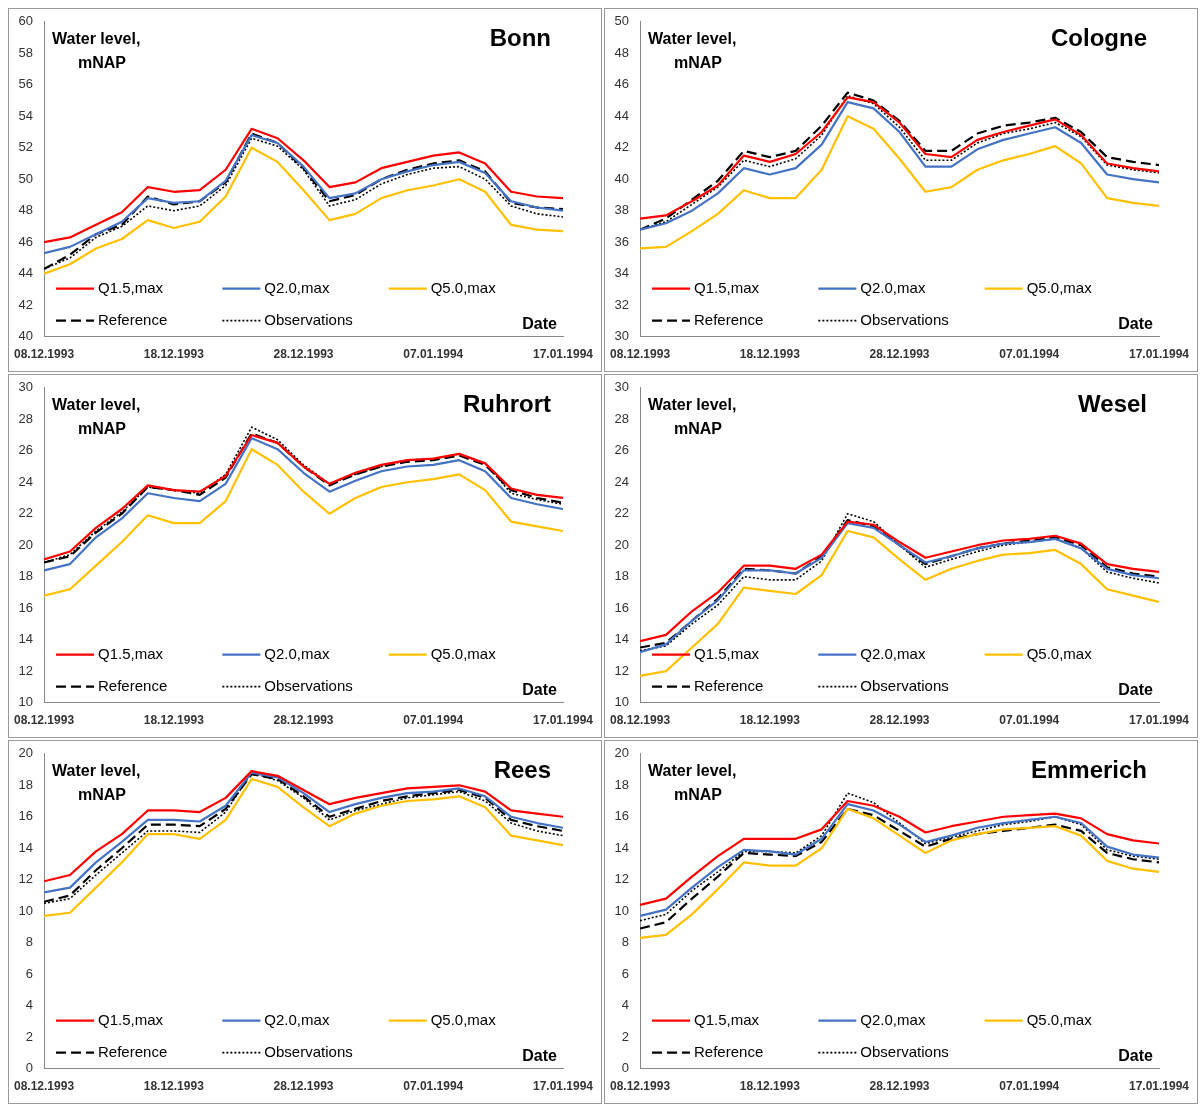  Describe the element at coordinates (625, 1068) in the screenshot. I see `y-tick-label: 0` at that location.